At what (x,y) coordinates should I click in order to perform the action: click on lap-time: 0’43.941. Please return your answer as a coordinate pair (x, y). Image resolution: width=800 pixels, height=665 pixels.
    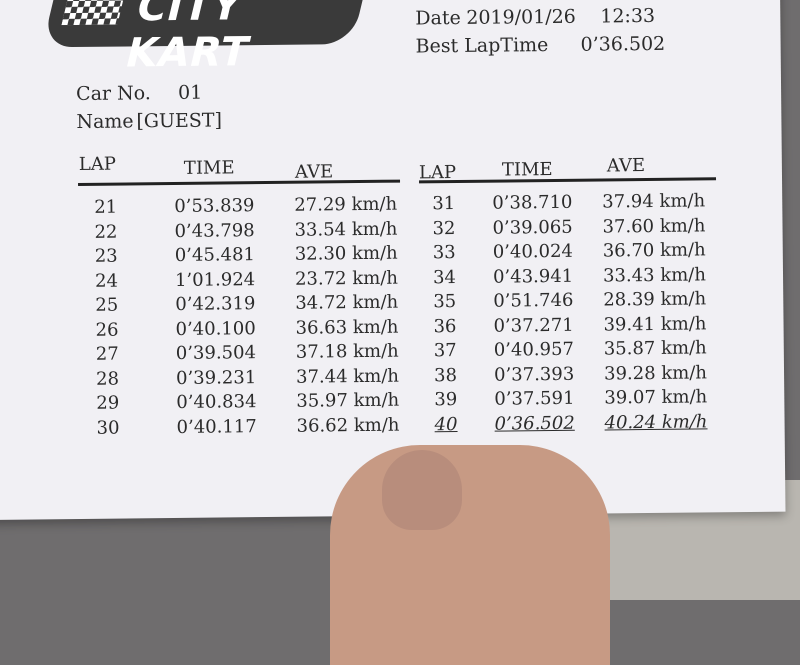
    Looking at the image, I should click on (533, 276).